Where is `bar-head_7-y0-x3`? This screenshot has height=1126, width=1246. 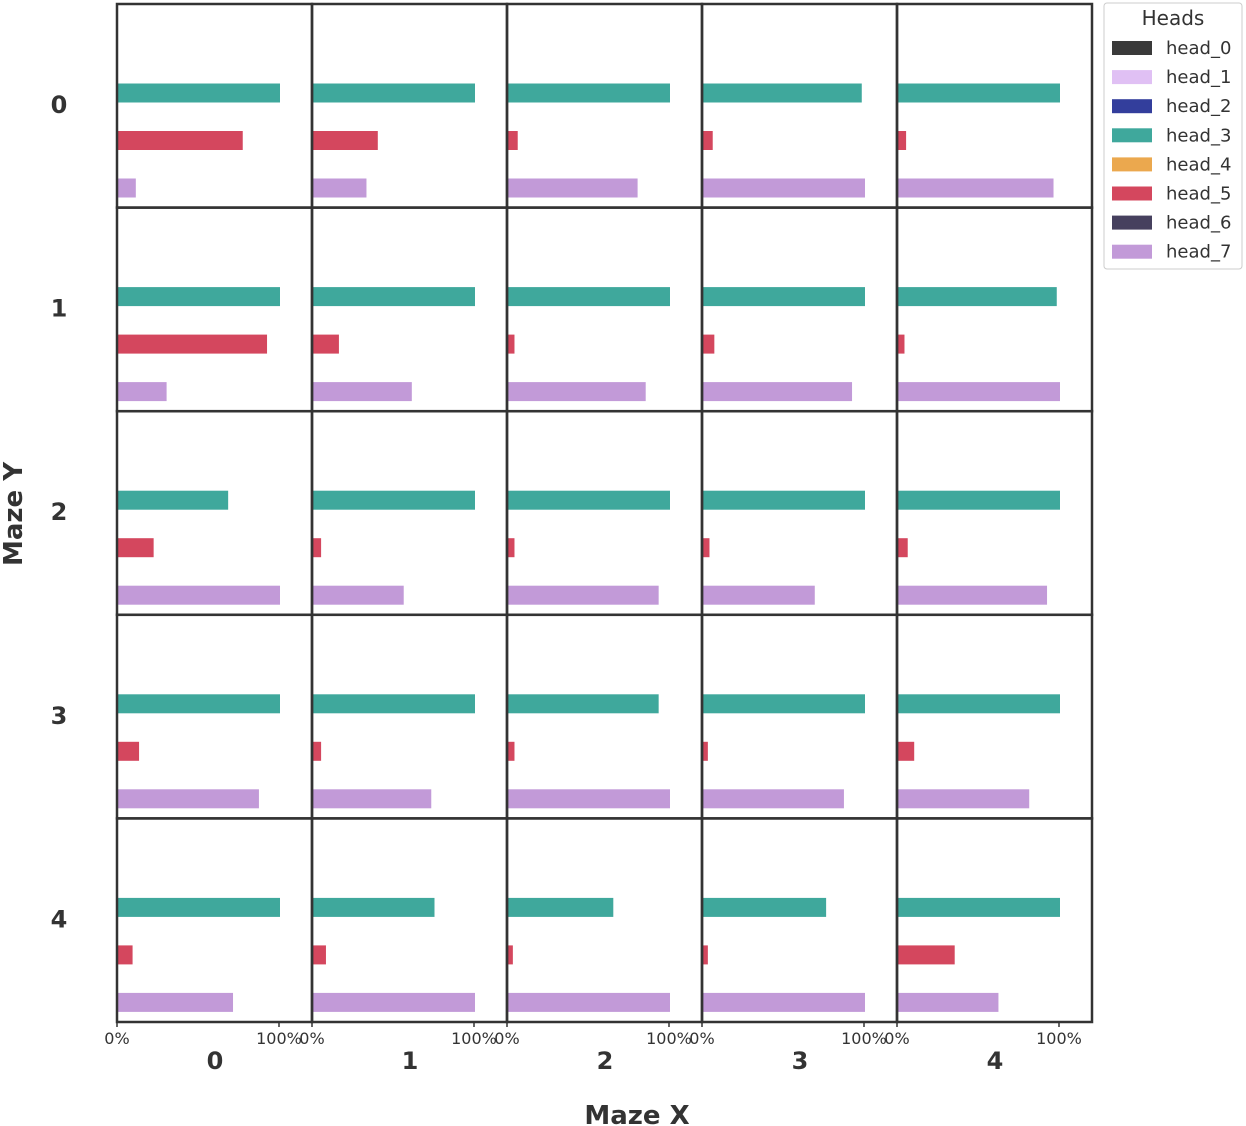
bar-head_7-y0-x3 is located at coordinates (784, 188).